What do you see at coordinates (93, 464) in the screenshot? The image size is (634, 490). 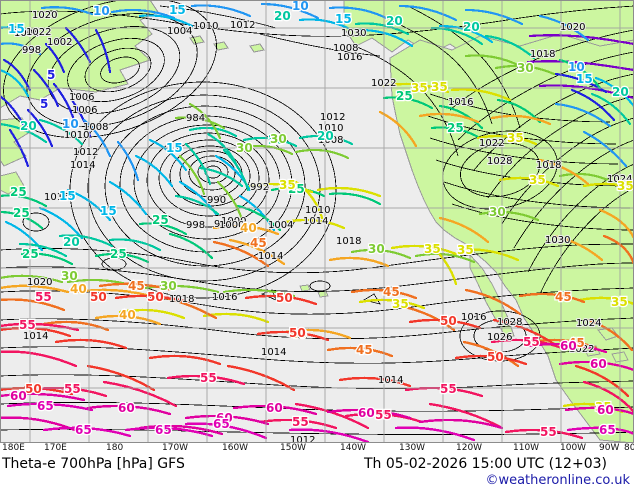 I see `product-title: Theta-e 700hPa [hPa] GFS` at bounding box center [93, 464].